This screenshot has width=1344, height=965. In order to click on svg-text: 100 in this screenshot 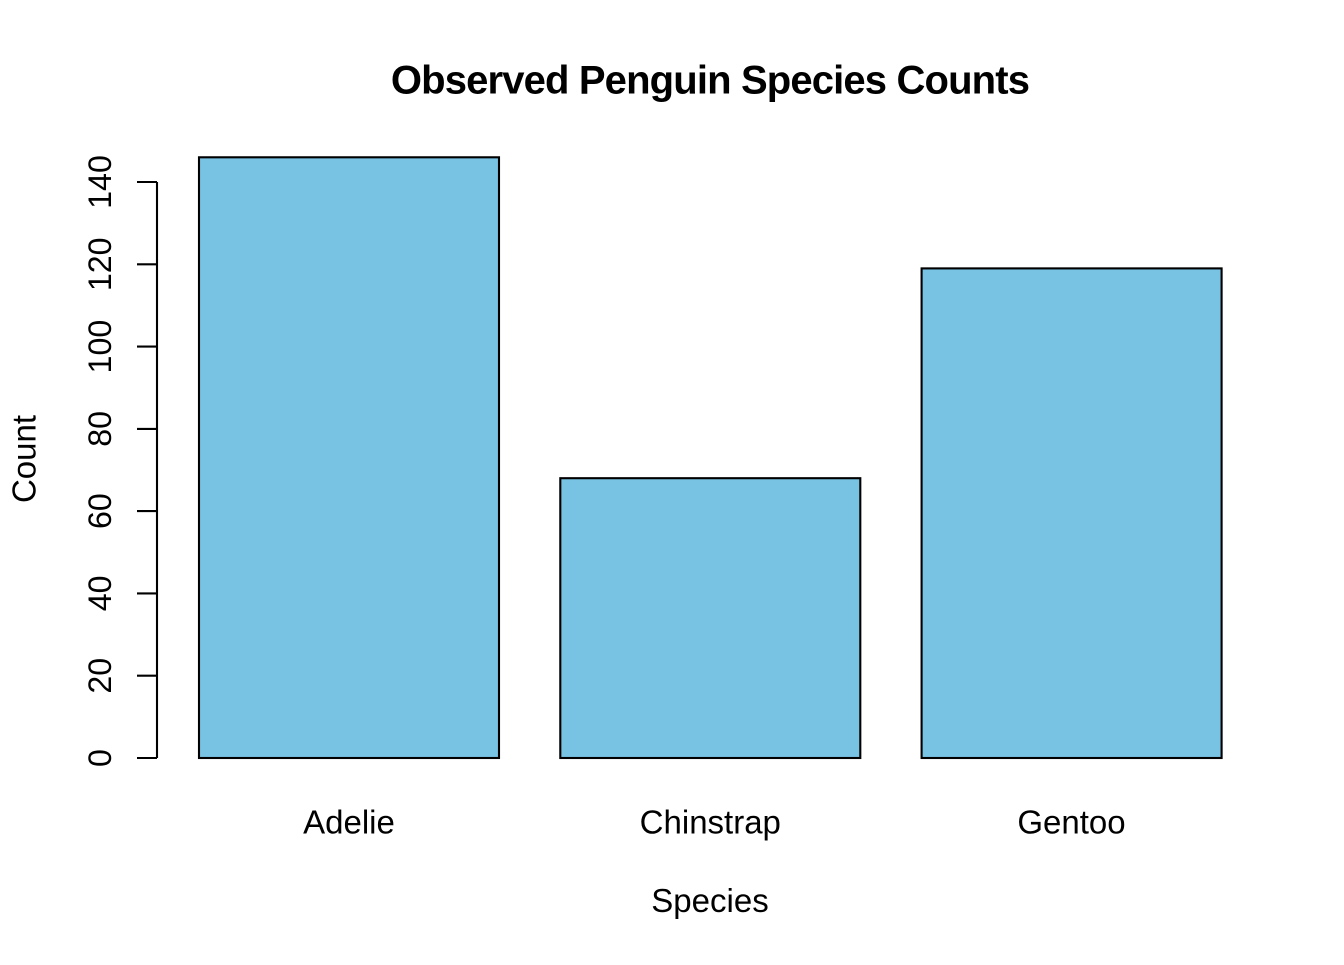, I will do `click(100, 347)`.